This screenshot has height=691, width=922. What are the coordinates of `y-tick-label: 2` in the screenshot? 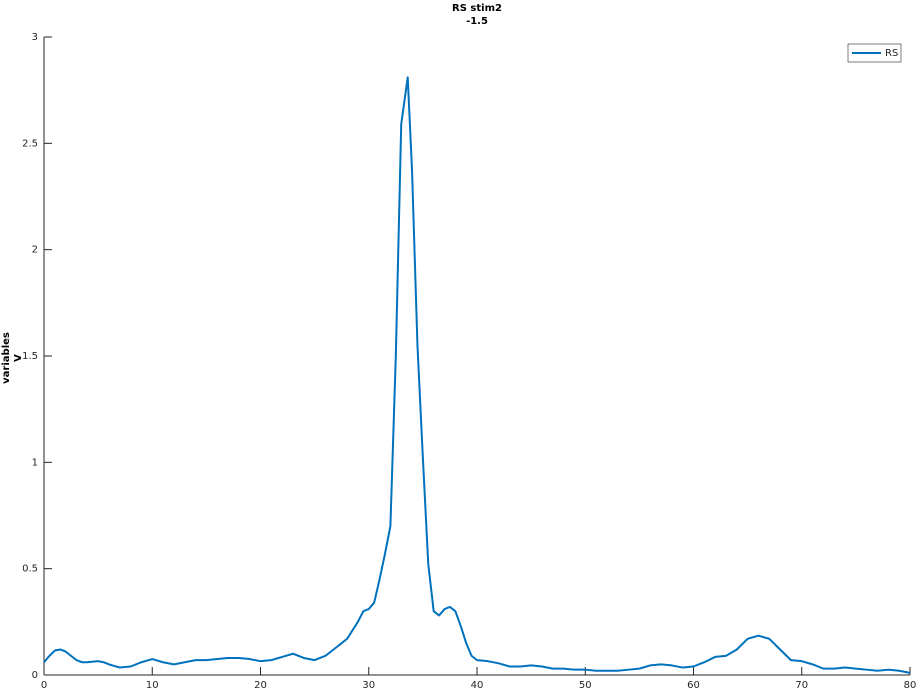 It's located at (35, 250).